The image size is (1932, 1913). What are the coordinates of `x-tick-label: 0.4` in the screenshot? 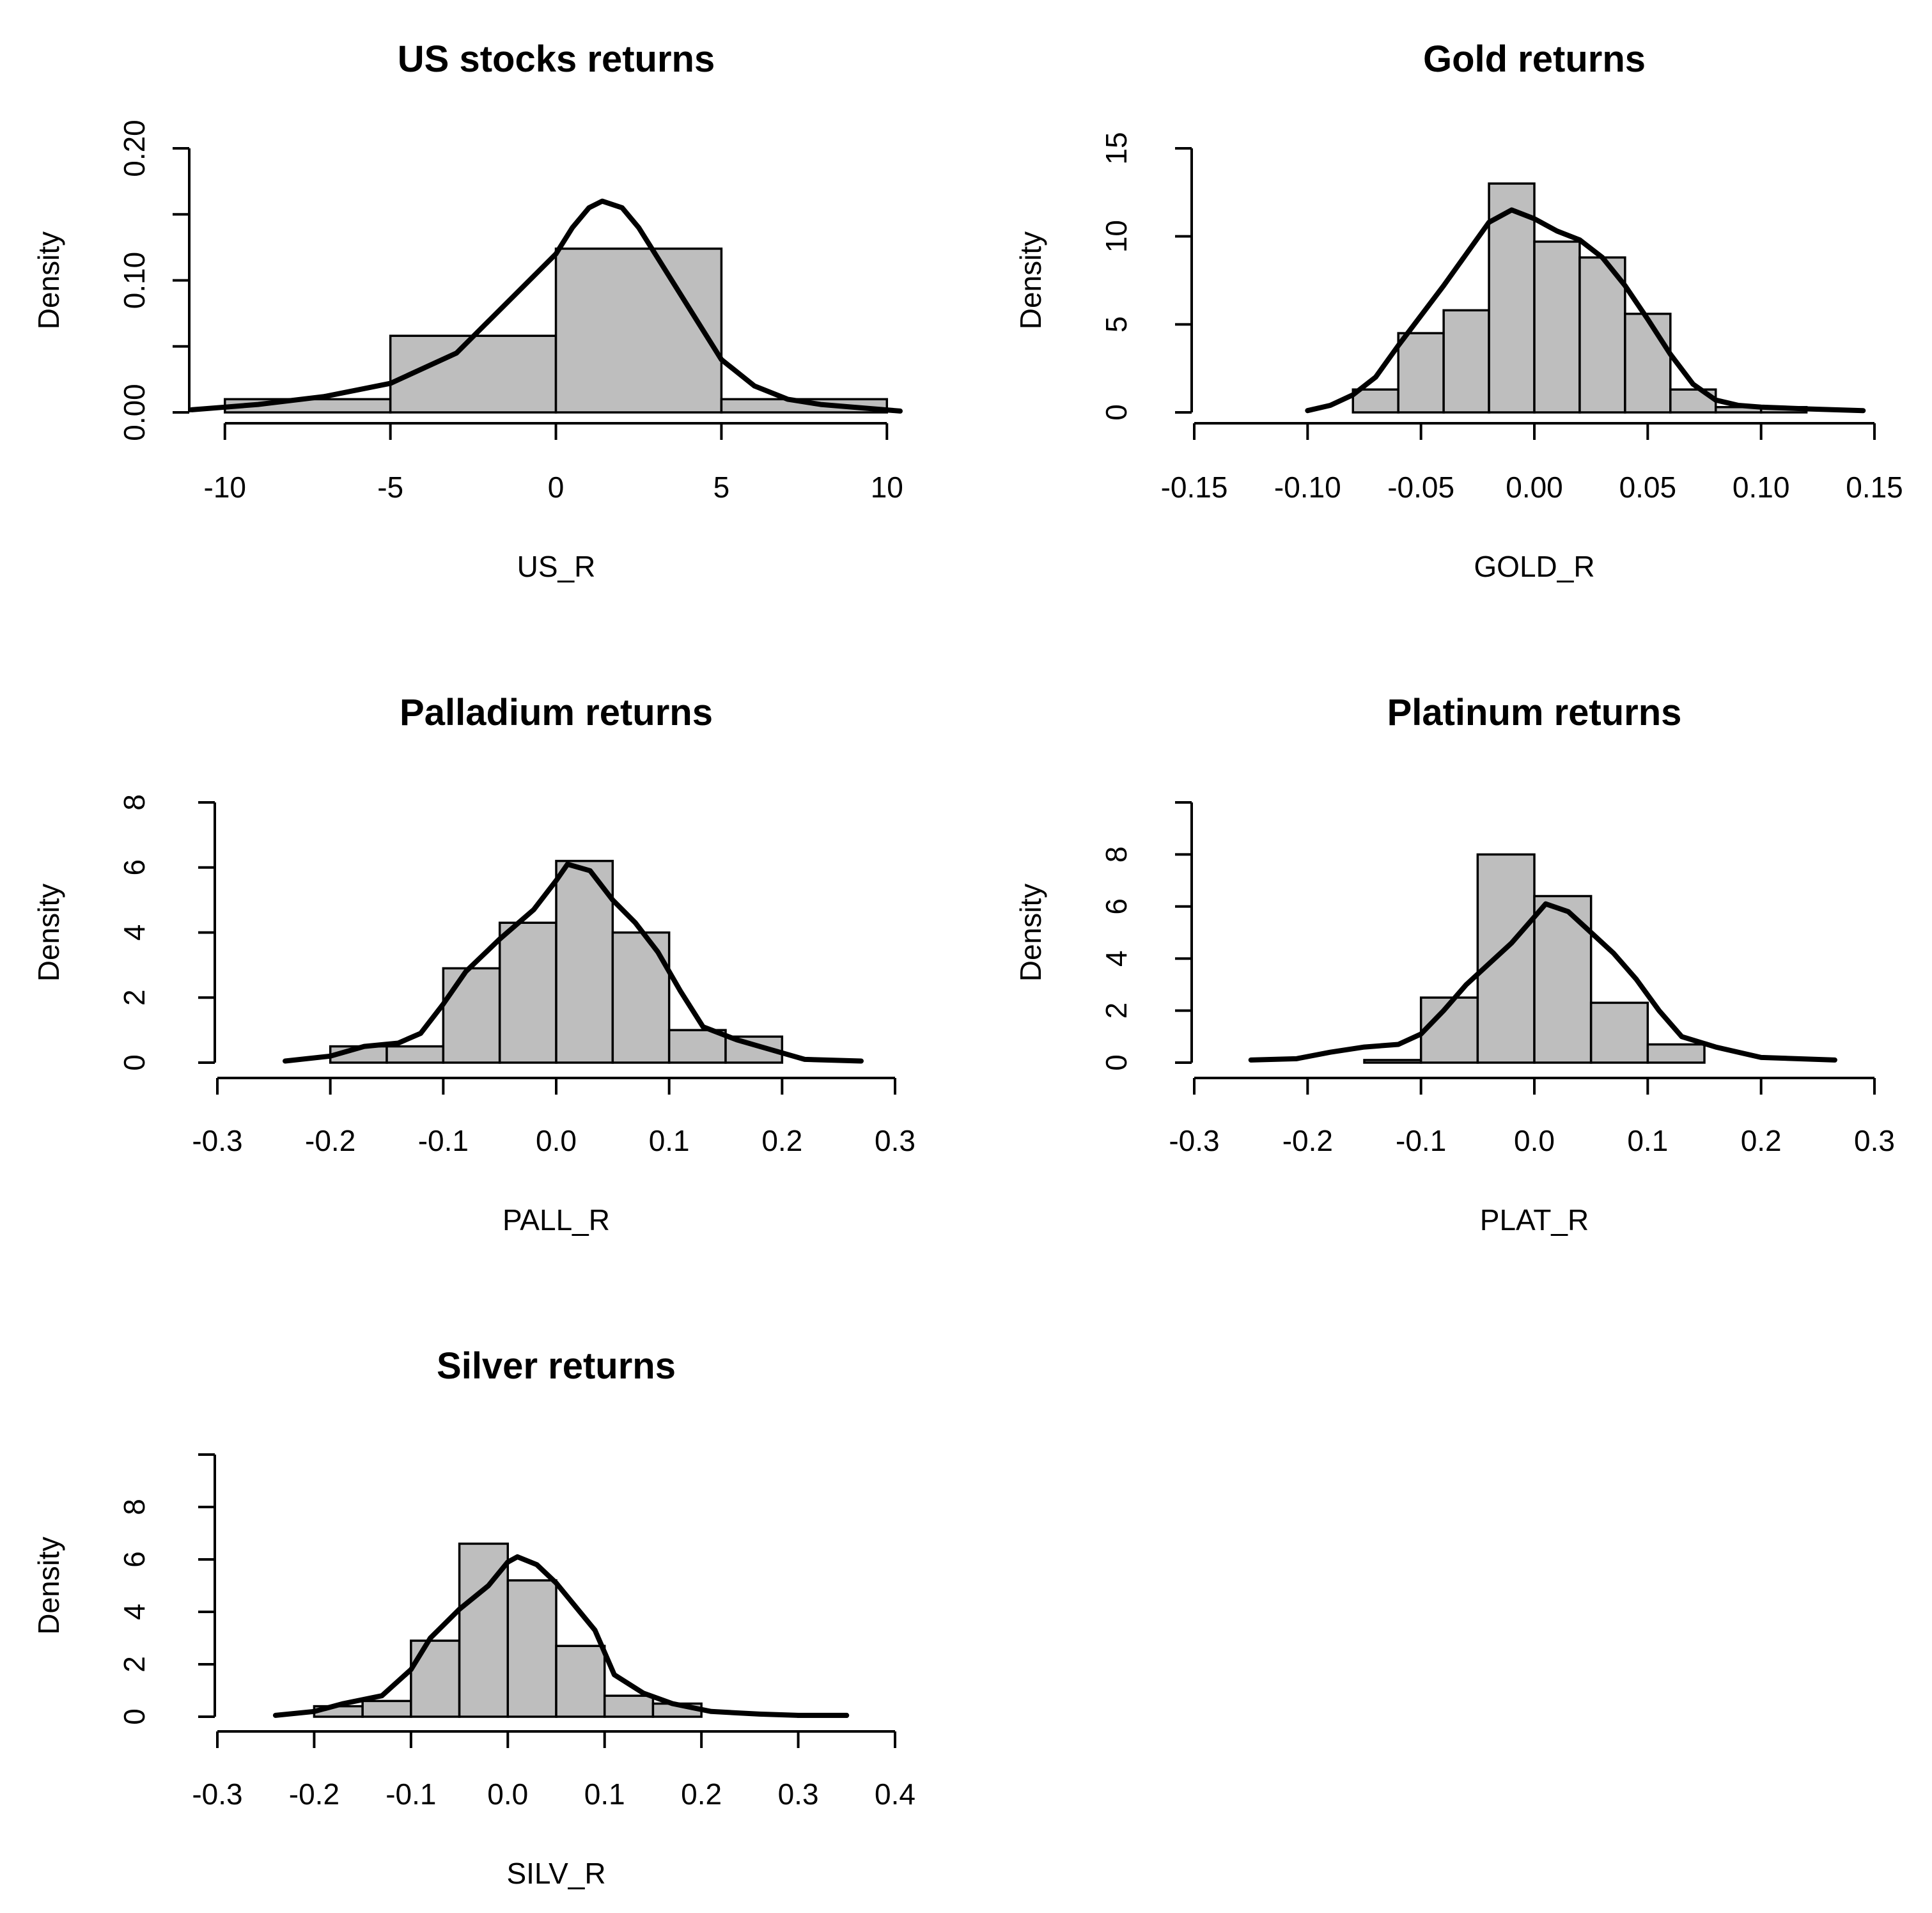 It's located at (895, 1794).